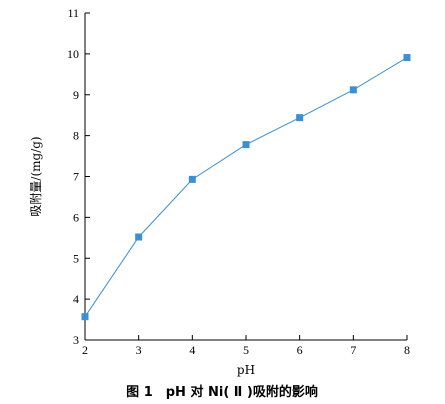  I want to click on x-tick-label: 8, so click(407, 350).